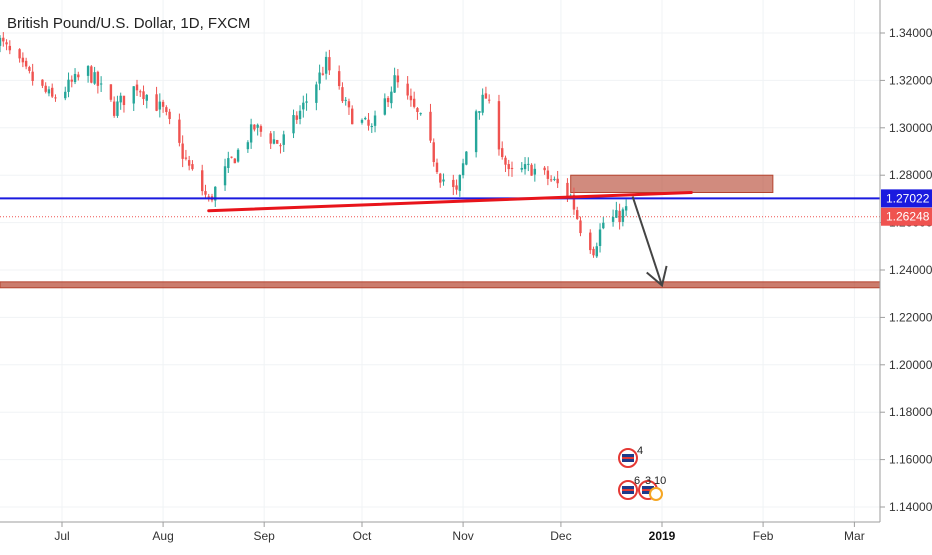 The height and width of the screenshot is (555, 932). I want to click on price-tick-label: 1.34000, so click(910, 33).